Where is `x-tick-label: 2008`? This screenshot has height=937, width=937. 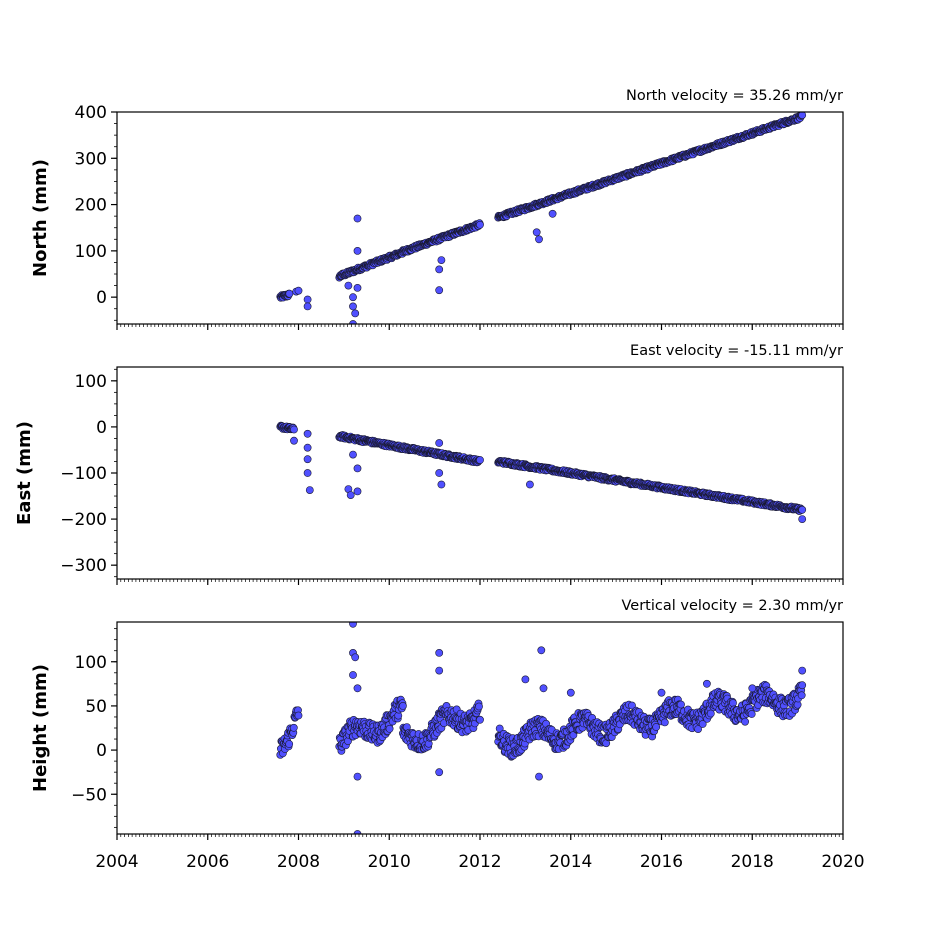 x-tick-label: 2008 is located at coordinates (298, 862).